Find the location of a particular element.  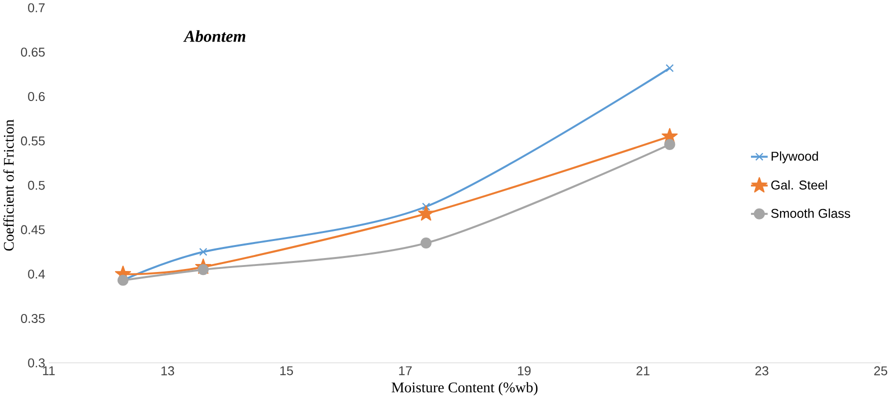

x-tick-label: 23 is located at coordinates (761, 371).